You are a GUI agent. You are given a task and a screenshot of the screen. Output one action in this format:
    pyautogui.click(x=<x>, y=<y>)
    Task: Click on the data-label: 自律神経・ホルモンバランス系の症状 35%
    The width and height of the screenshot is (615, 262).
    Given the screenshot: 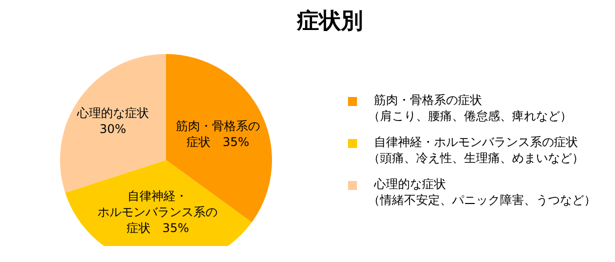 What is the action you would take?
    pyautogui.click(x=157, y=212)
    